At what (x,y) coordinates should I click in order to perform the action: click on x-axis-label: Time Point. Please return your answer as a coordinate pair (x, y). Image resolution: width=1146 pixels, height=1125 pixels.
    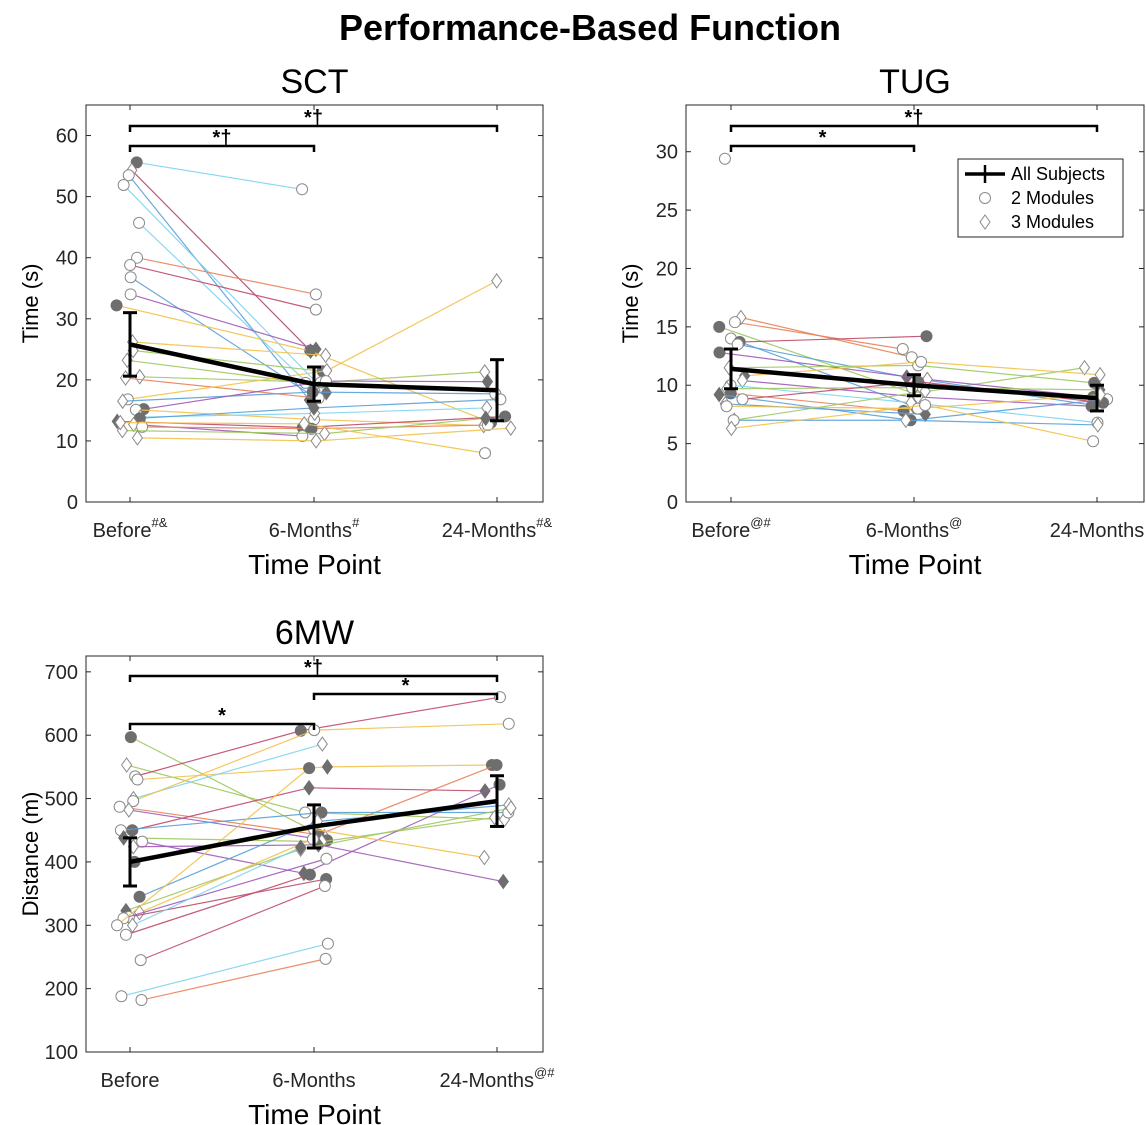
    Looking at the image, I should click on (915, 564).